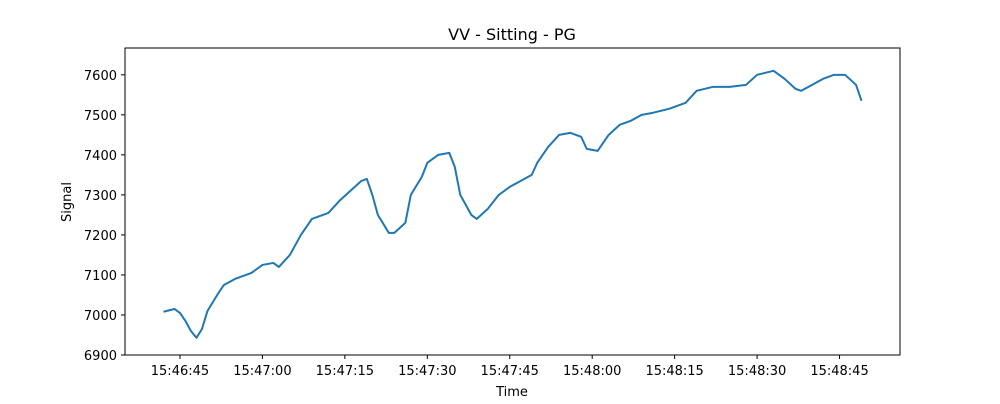 The image size is (1000, 404). What do you see at coordinates (839, 371) in the screenshot?
I see `x-tick-label: 15:48:45` at bounding box center [839, 371].